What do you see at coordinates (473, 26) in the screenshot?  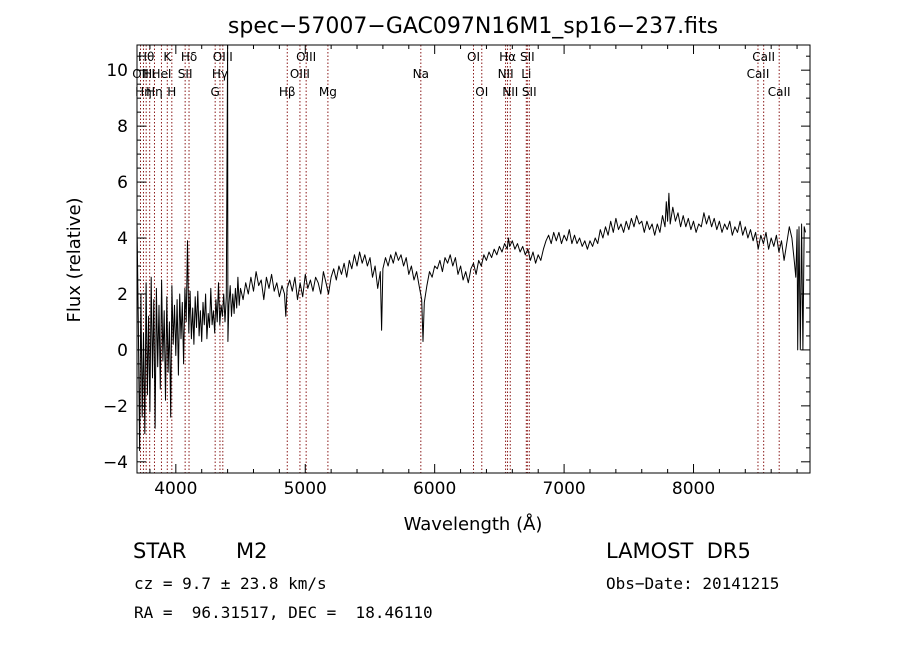 I see `chart-title: spec−57007−GAC097N16M1_sp16−237.fits` at bounding box center [473, 26].